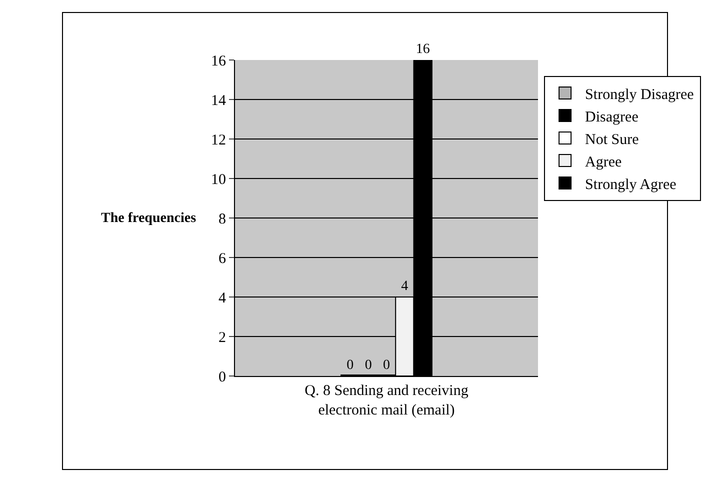 The image size is (713, 486). I want to click on y-tick-label: 4, so click(222, 298).